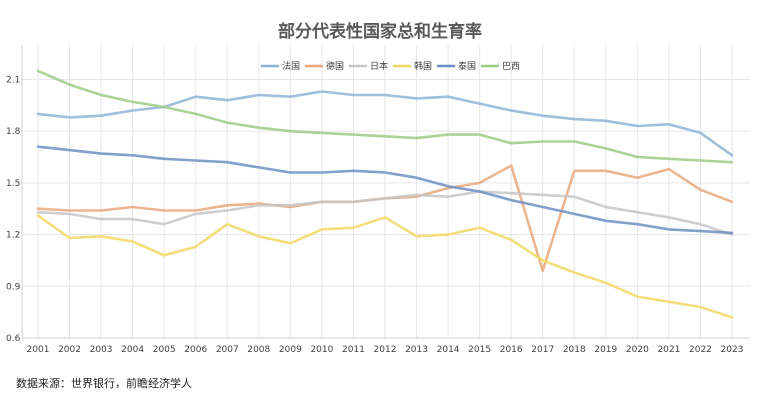 This screenshot has height=400, width=760. Describe the element at coordinates (291, 66) in the screenshot. I see `legend-label: 法国` at that location.